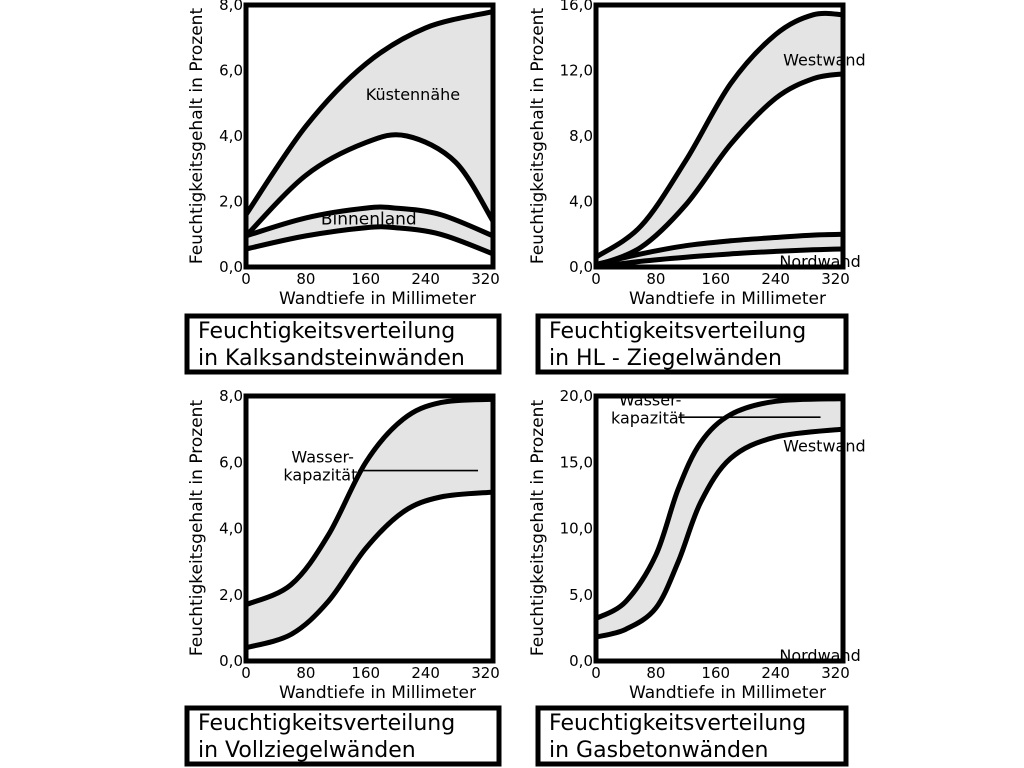  Describe the element at coordinates (369, 219) in the screenshot. I see `annotation-label: Binnenland` at that location.